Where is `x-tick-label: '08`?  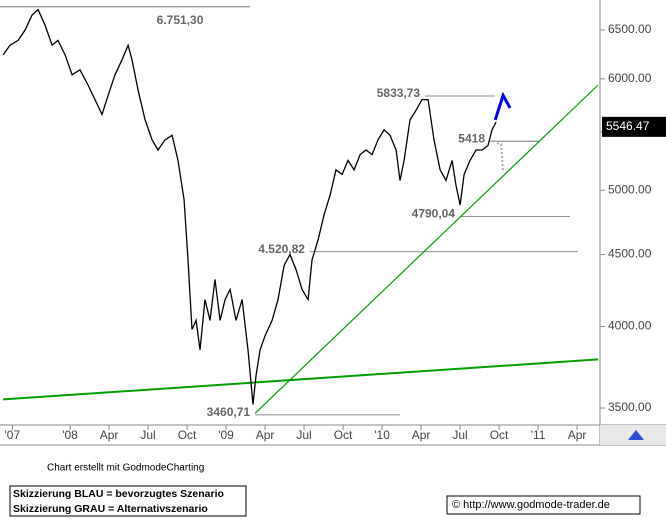
x-tick-label: '08 is located at coordinates (70, 435).